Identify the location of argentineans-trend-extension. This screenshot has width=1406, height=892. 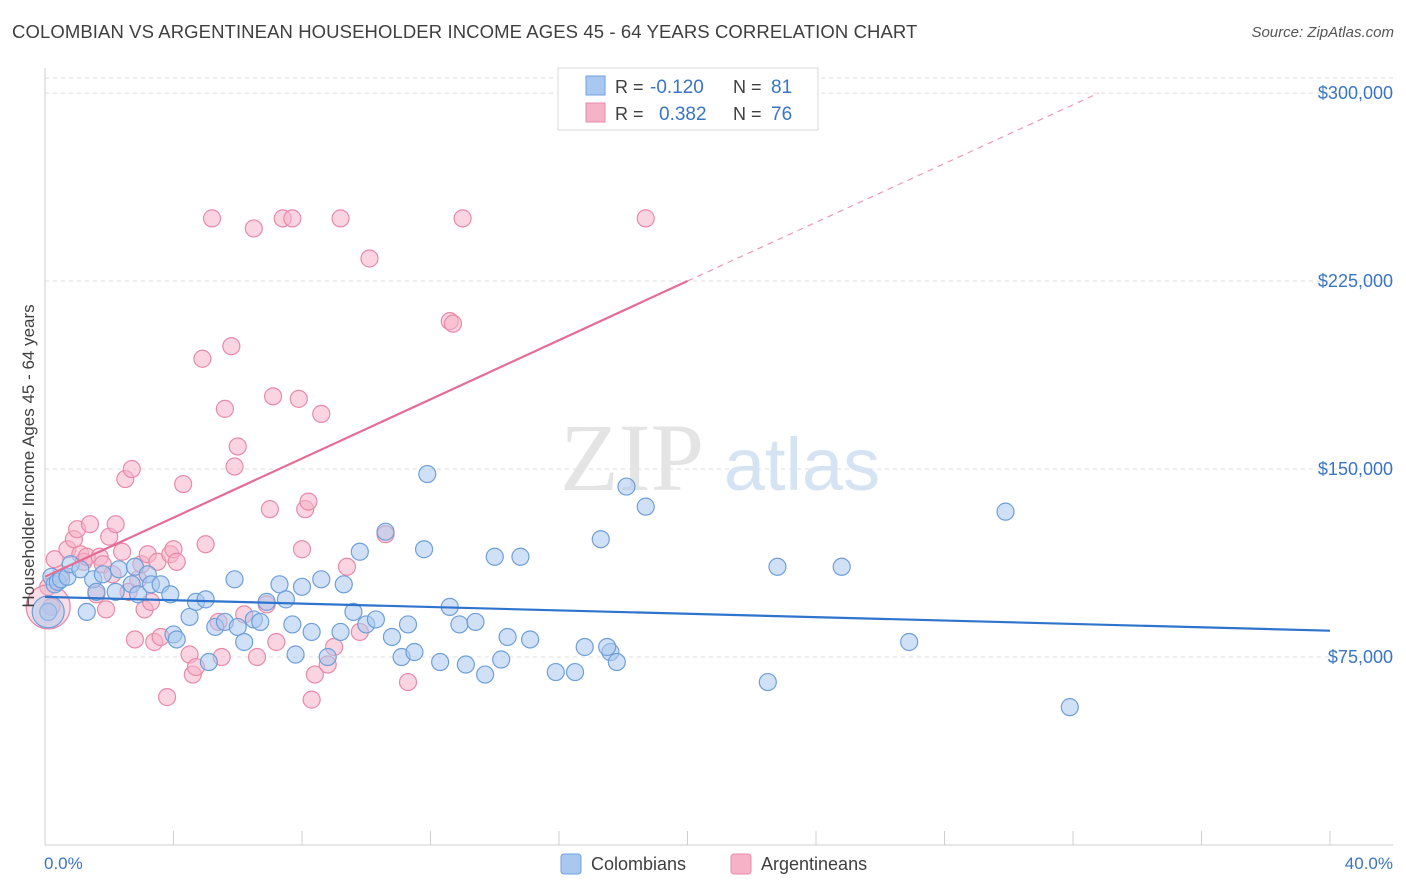
(893, 187).